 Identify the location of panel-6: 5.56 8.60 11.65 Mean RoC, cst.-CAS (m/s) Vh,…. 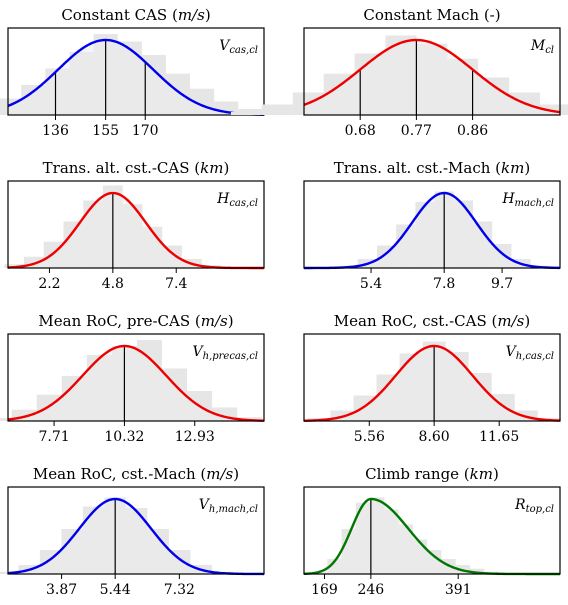
(432, 378).